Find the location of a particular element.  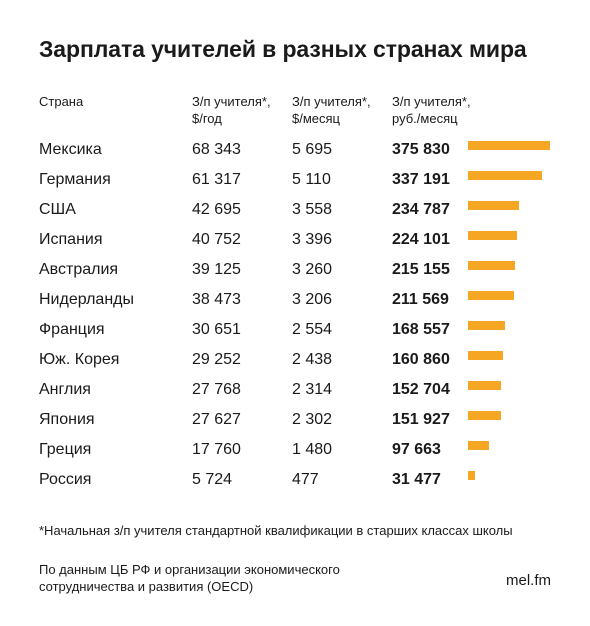

header-usd-month-line2: $/месяц is located at coordinates (316, 118).